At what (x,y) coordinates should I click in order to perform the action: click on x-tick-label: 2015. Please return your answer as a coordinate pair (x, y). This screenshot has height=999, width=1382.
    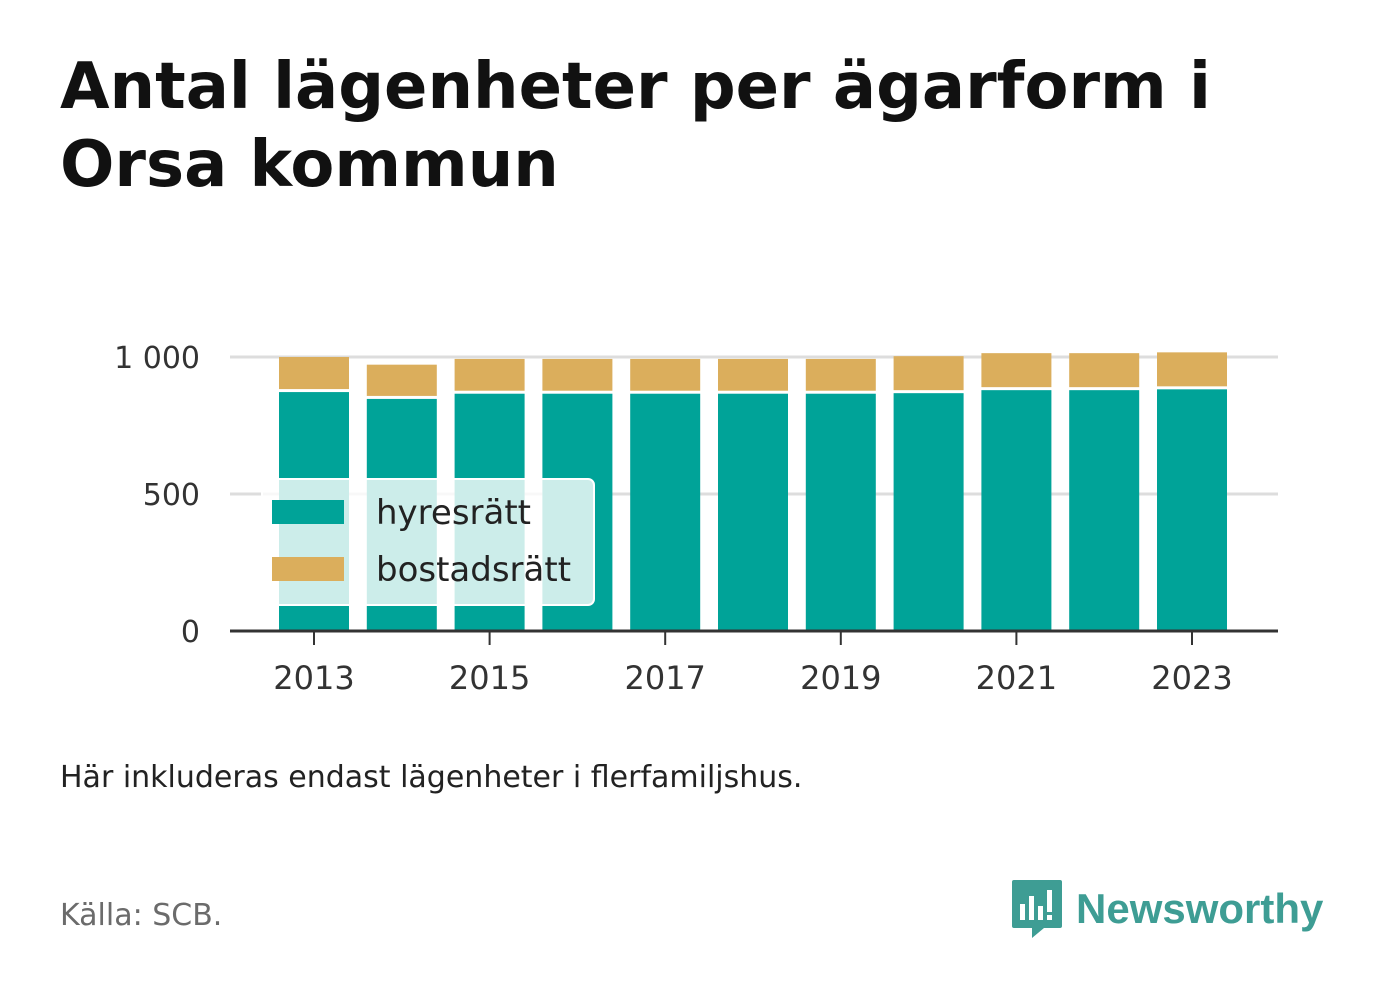
    Looking at the image, I should click on (489, 678).